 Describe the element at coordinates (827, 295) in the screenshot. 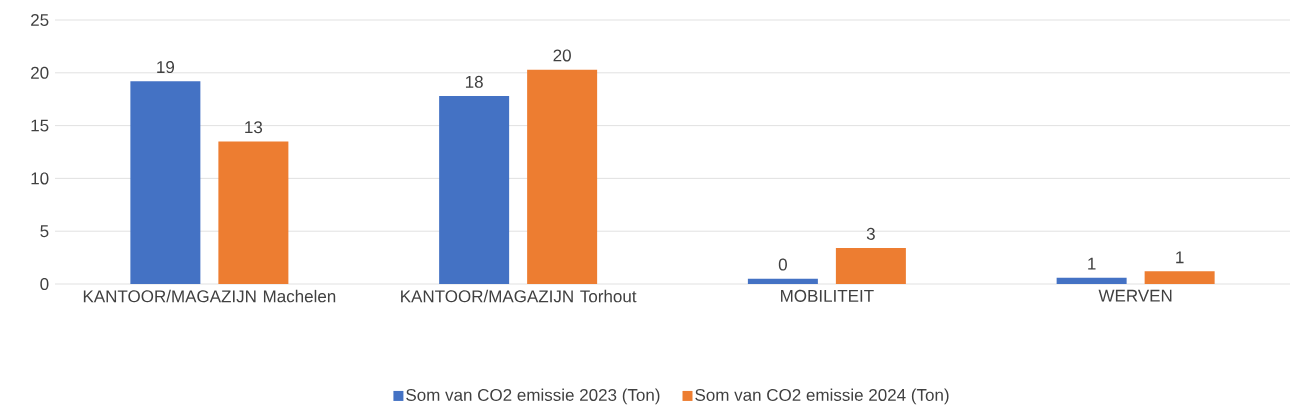

I see `x-tick-label: MOBILITEIT` at that location.